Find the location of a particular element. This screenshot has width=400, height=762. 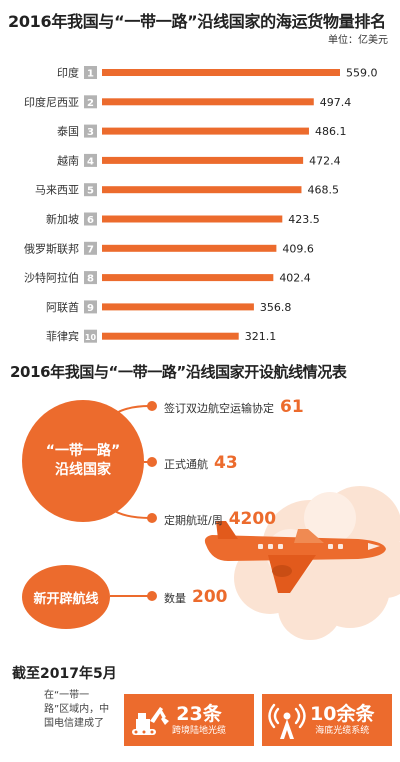

rank-number: 6 is located at coordinates (90, 220).